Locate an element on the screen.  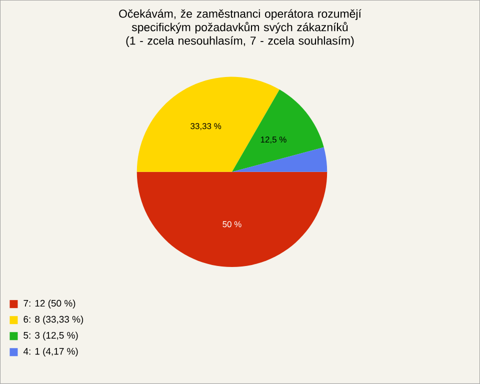
chart-title: Očekávám, že zaměstnanci operátora rozumějí specifickým požadavkům svých zákazníků (1 - zcela nesouhlasím, 7 - zcela souhlasím) is located at coordinates (240, 28).